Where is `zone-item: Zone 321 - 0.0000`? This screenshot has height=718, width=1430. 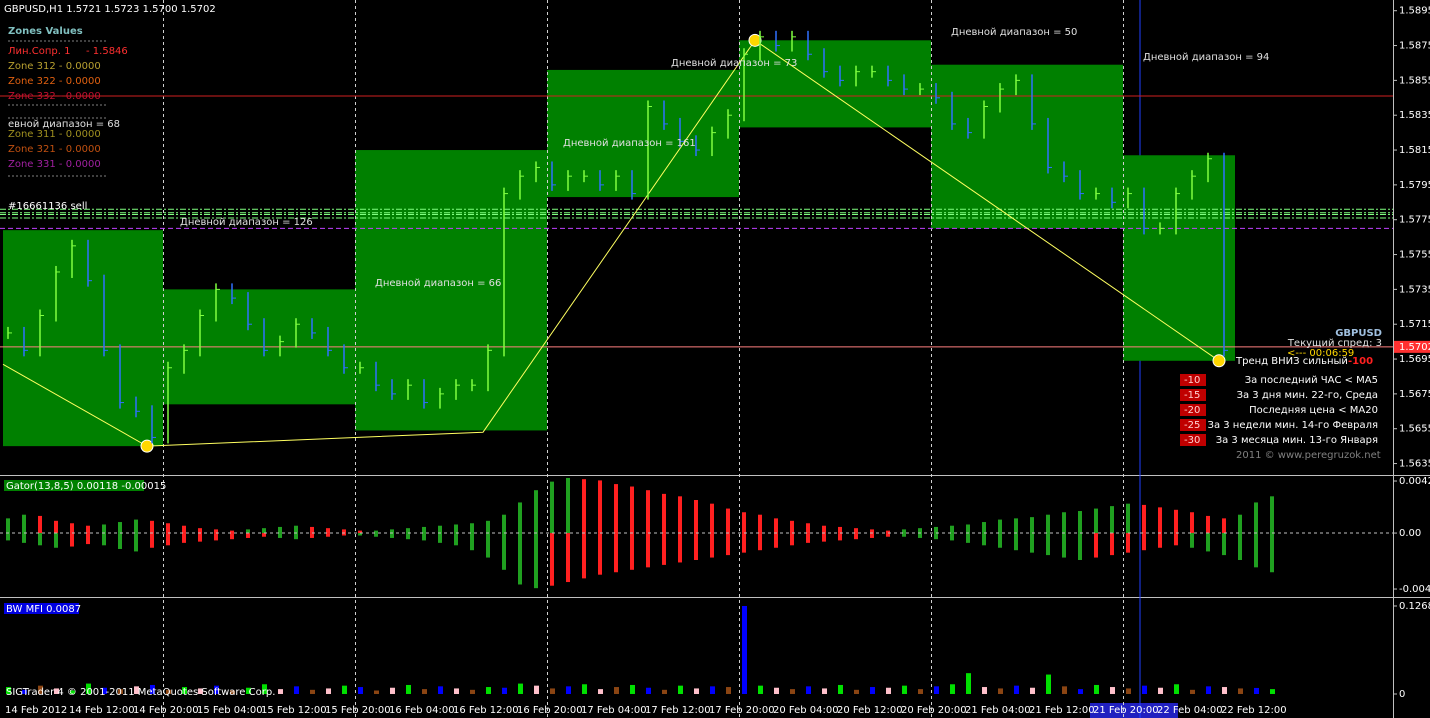
zone-item: Zone 321 - 0.0000 is located at coordinates (54, 149).